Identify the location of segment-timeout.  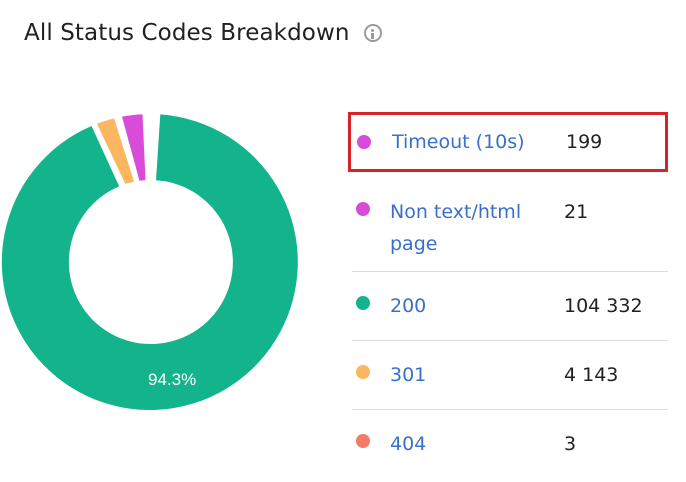
(134, 147).